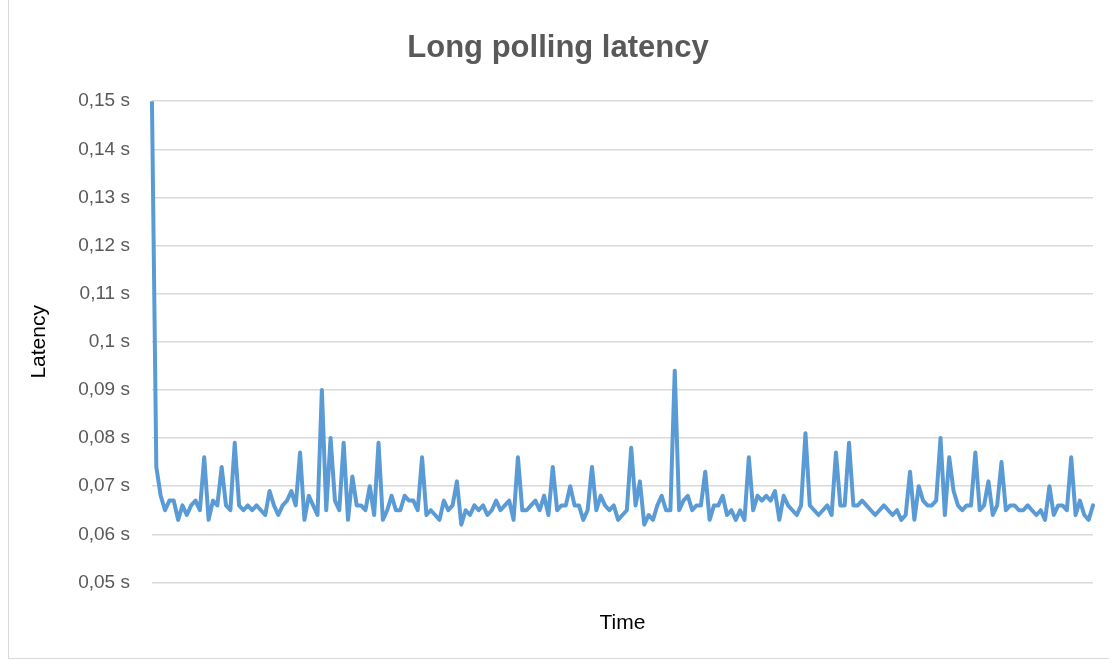 This screenshot has height=660, width=1110. What do you see at coordinates (622, 622) in the screenshot?
I see `x-axis-title: Time` at bounding box center [622, 622].